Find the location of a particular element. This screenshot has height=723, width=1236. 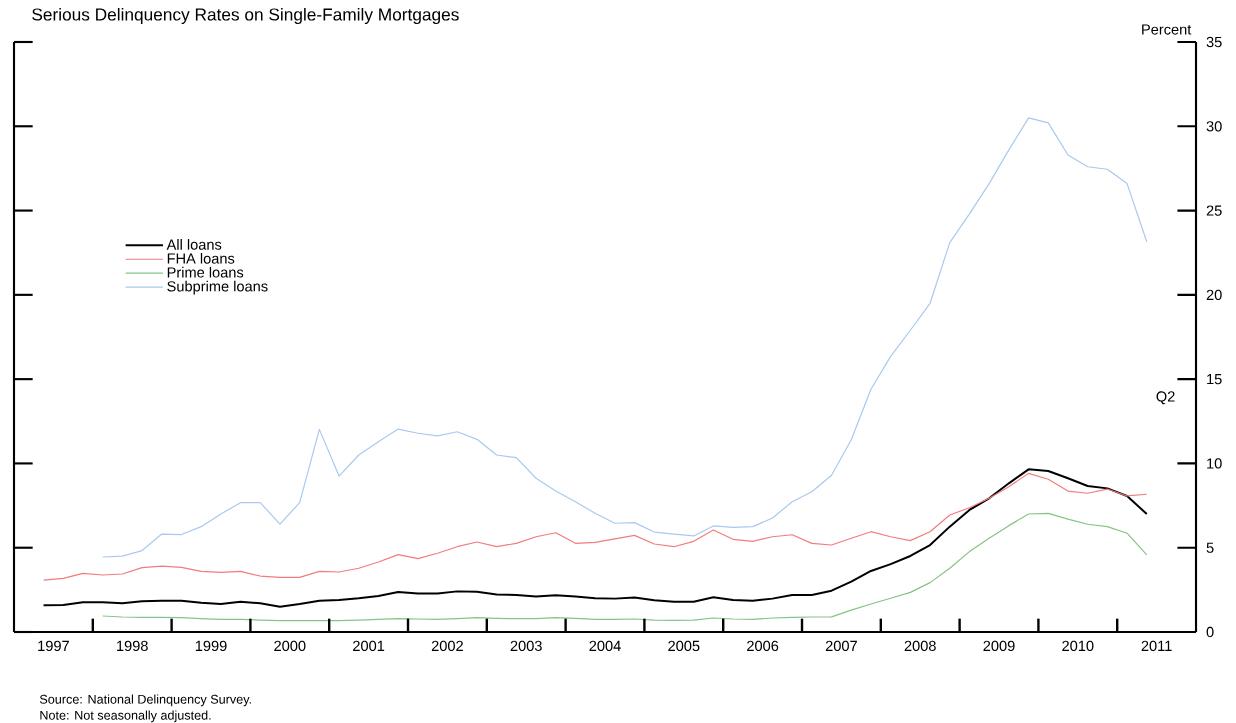

x-tick-label: 2004 is located at coordinates (605, 646).